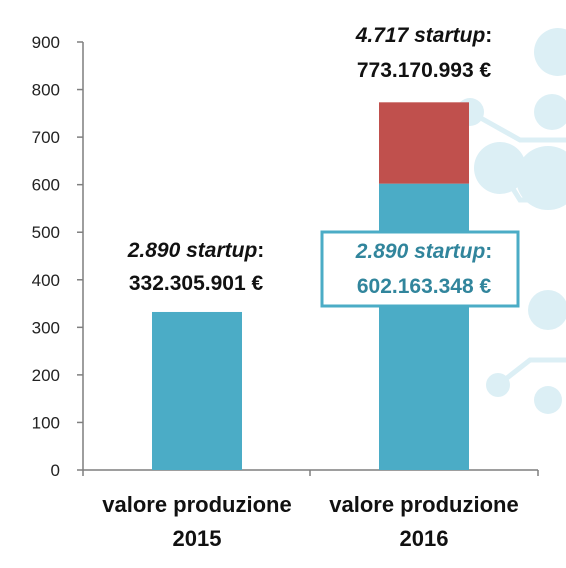 The width and height of the screenshot is (566, 568). I want to click on annotation-startups: 4.717 startup:, so click(424, 35).